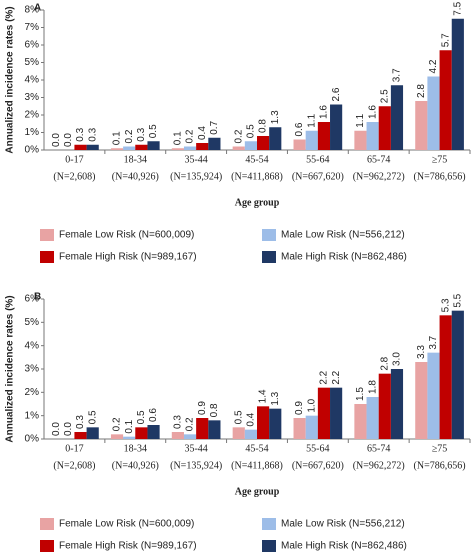  What do you see at coordinates (32, 369) in the screenshot?
I see `y-tick-label: 3%` at bounding box center [32, 369].